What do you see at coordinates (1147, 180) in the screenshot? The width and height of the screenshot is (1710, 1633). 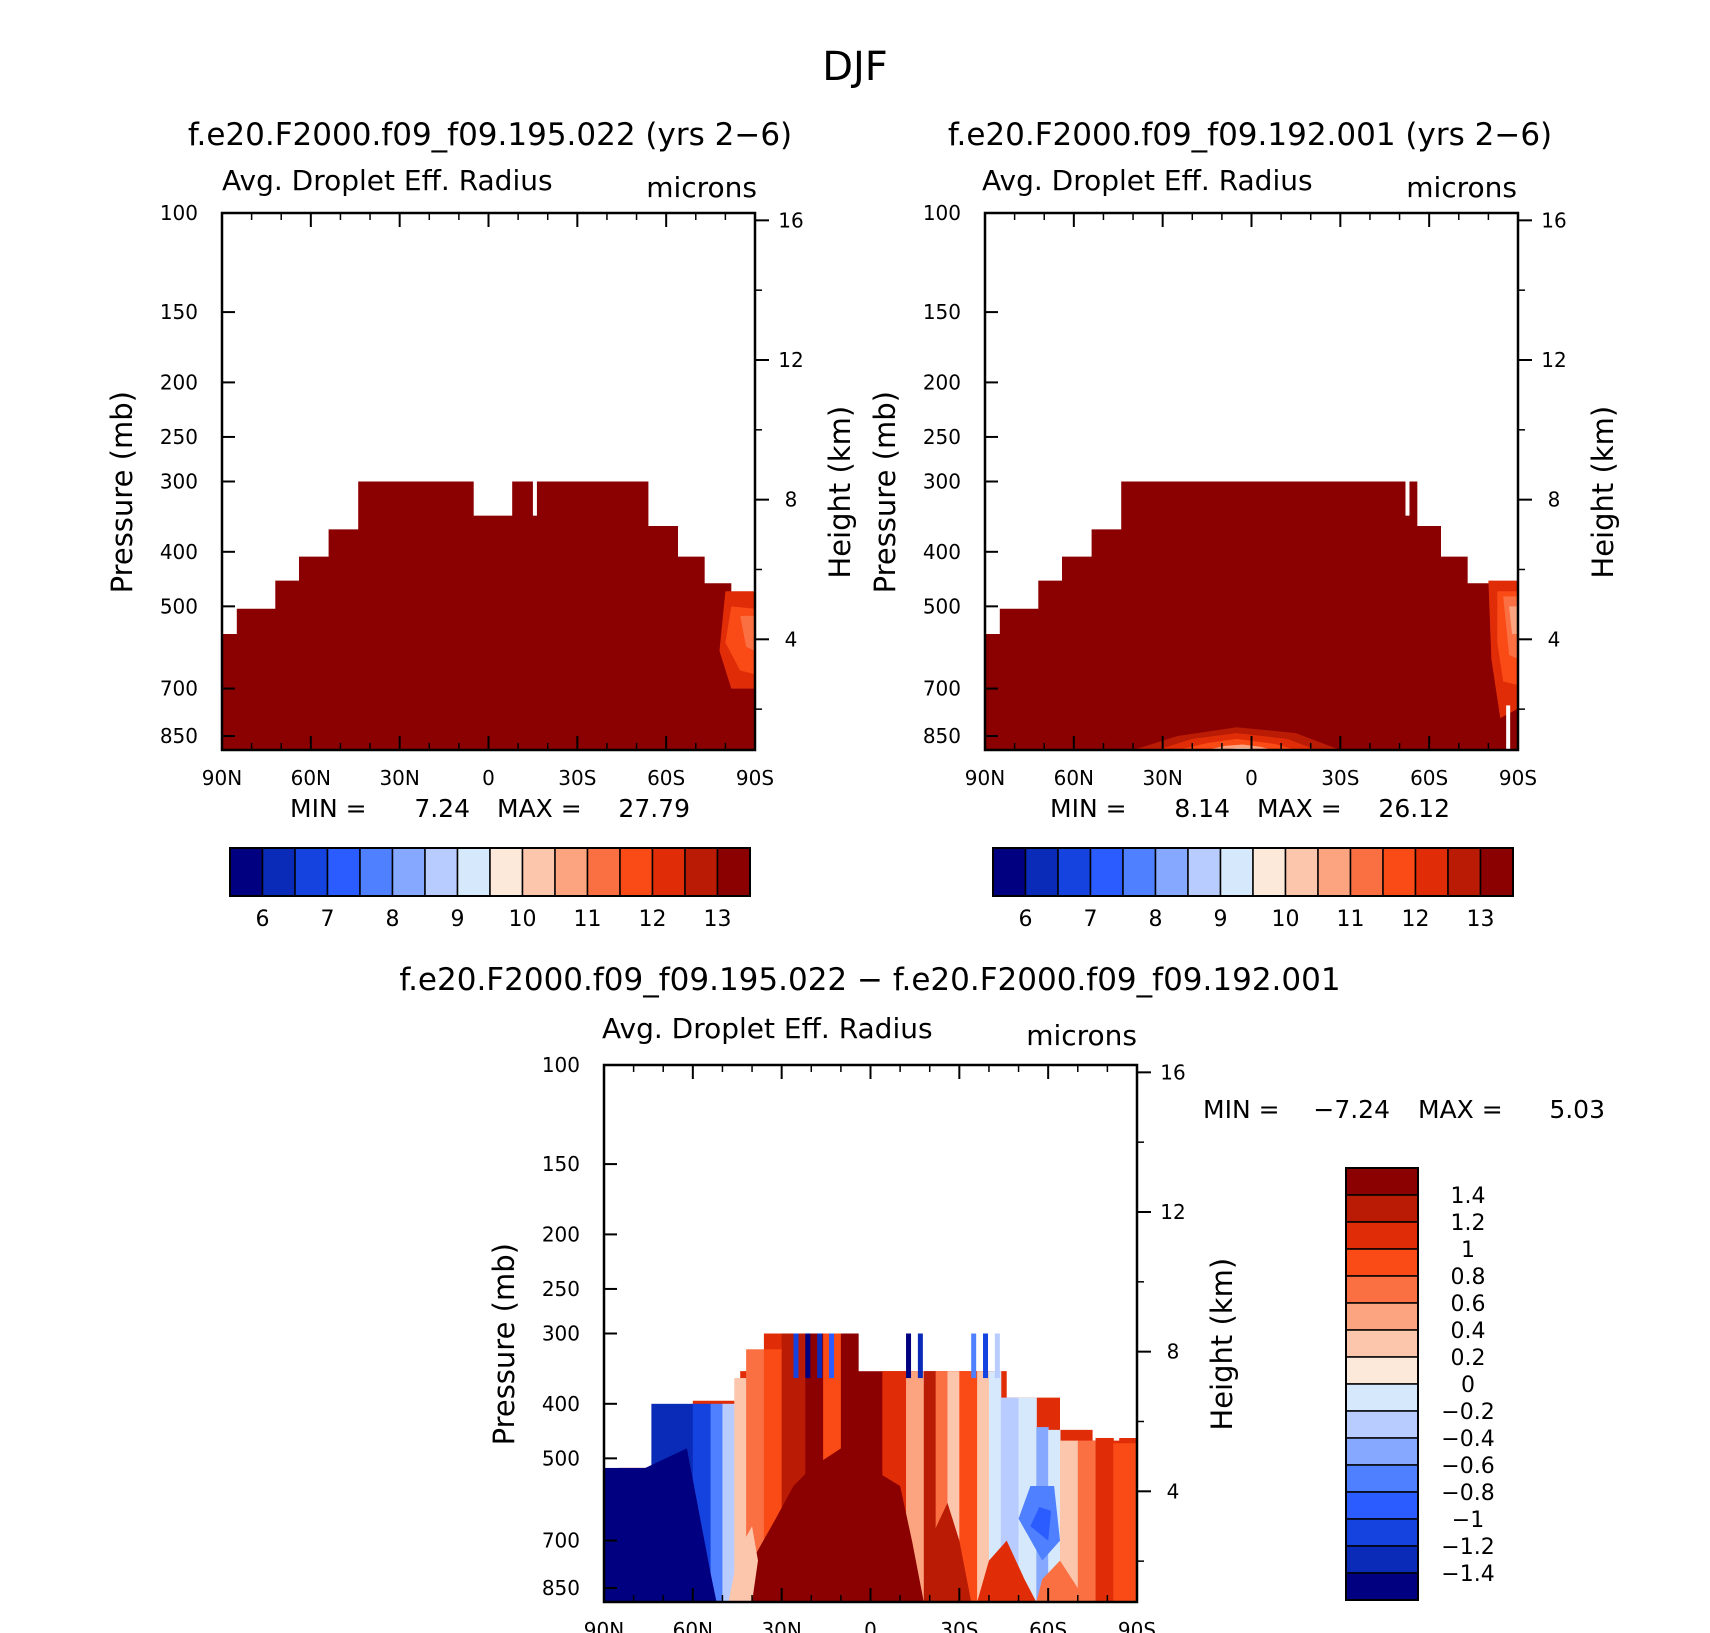 I see `panel-2-variable: Avg. Droplet Eff. Radius` at bounding box center [1147, 180].